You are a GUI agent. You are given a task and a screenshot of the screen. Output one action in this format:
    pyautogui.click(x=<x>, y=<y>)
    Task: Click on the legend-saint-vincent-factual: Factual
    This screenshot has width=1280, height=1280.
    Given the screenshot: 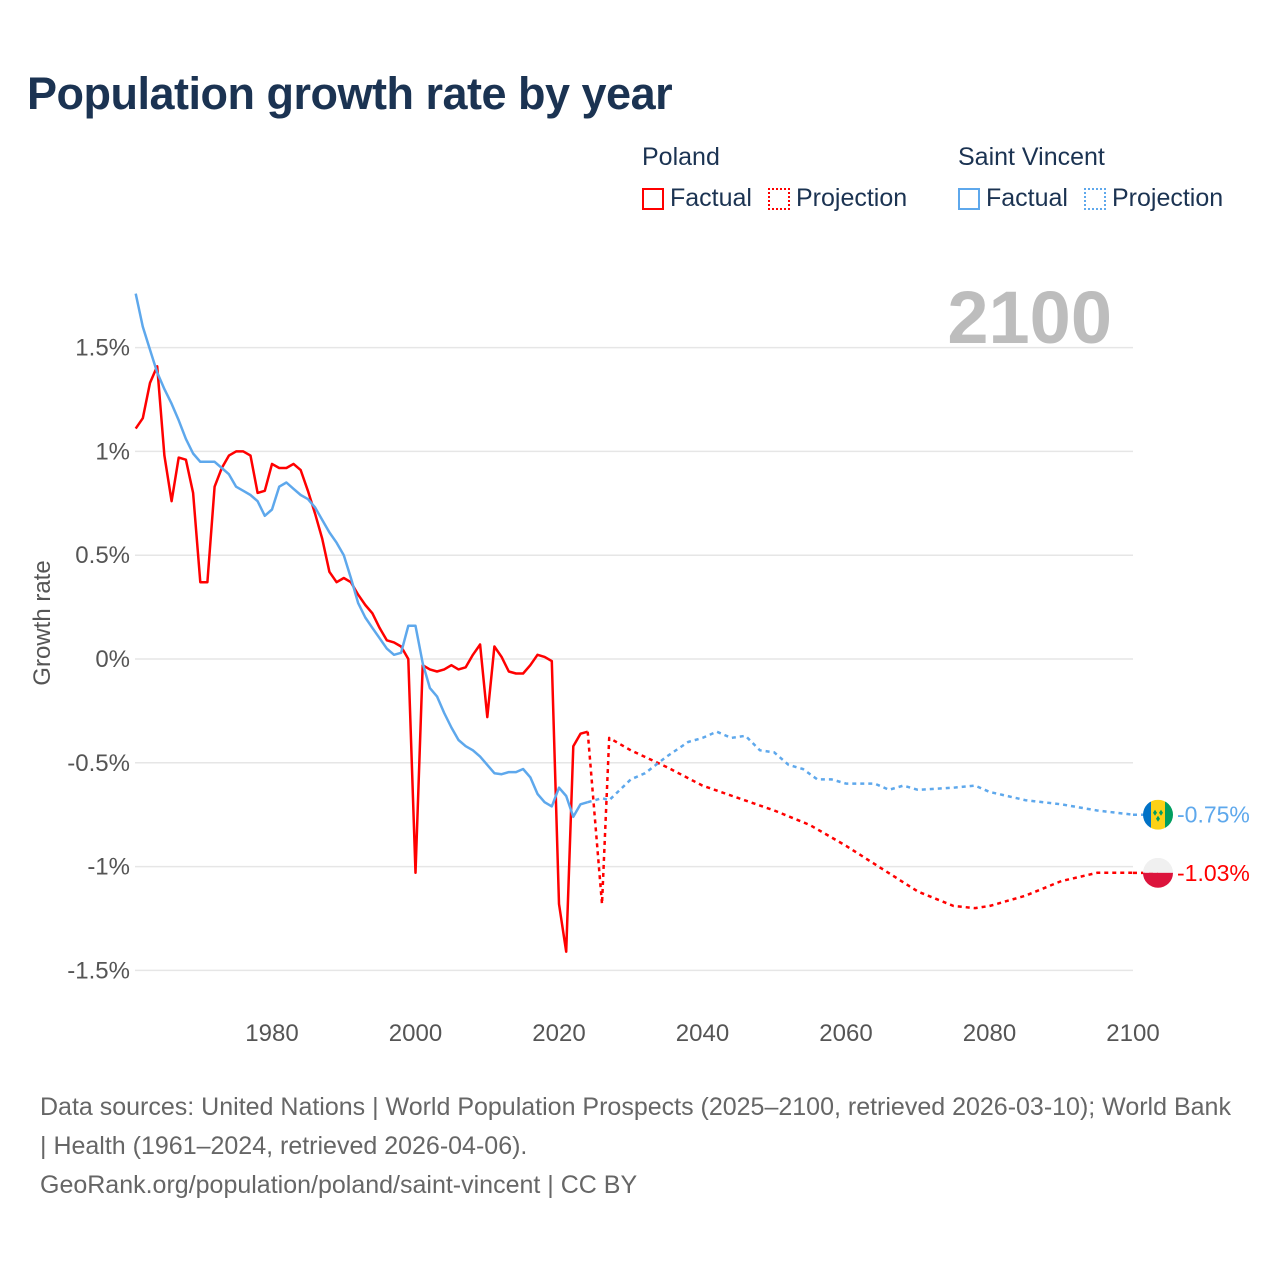 What is the action you would take?
    pyautogui.click(x=1013, y=198)
    